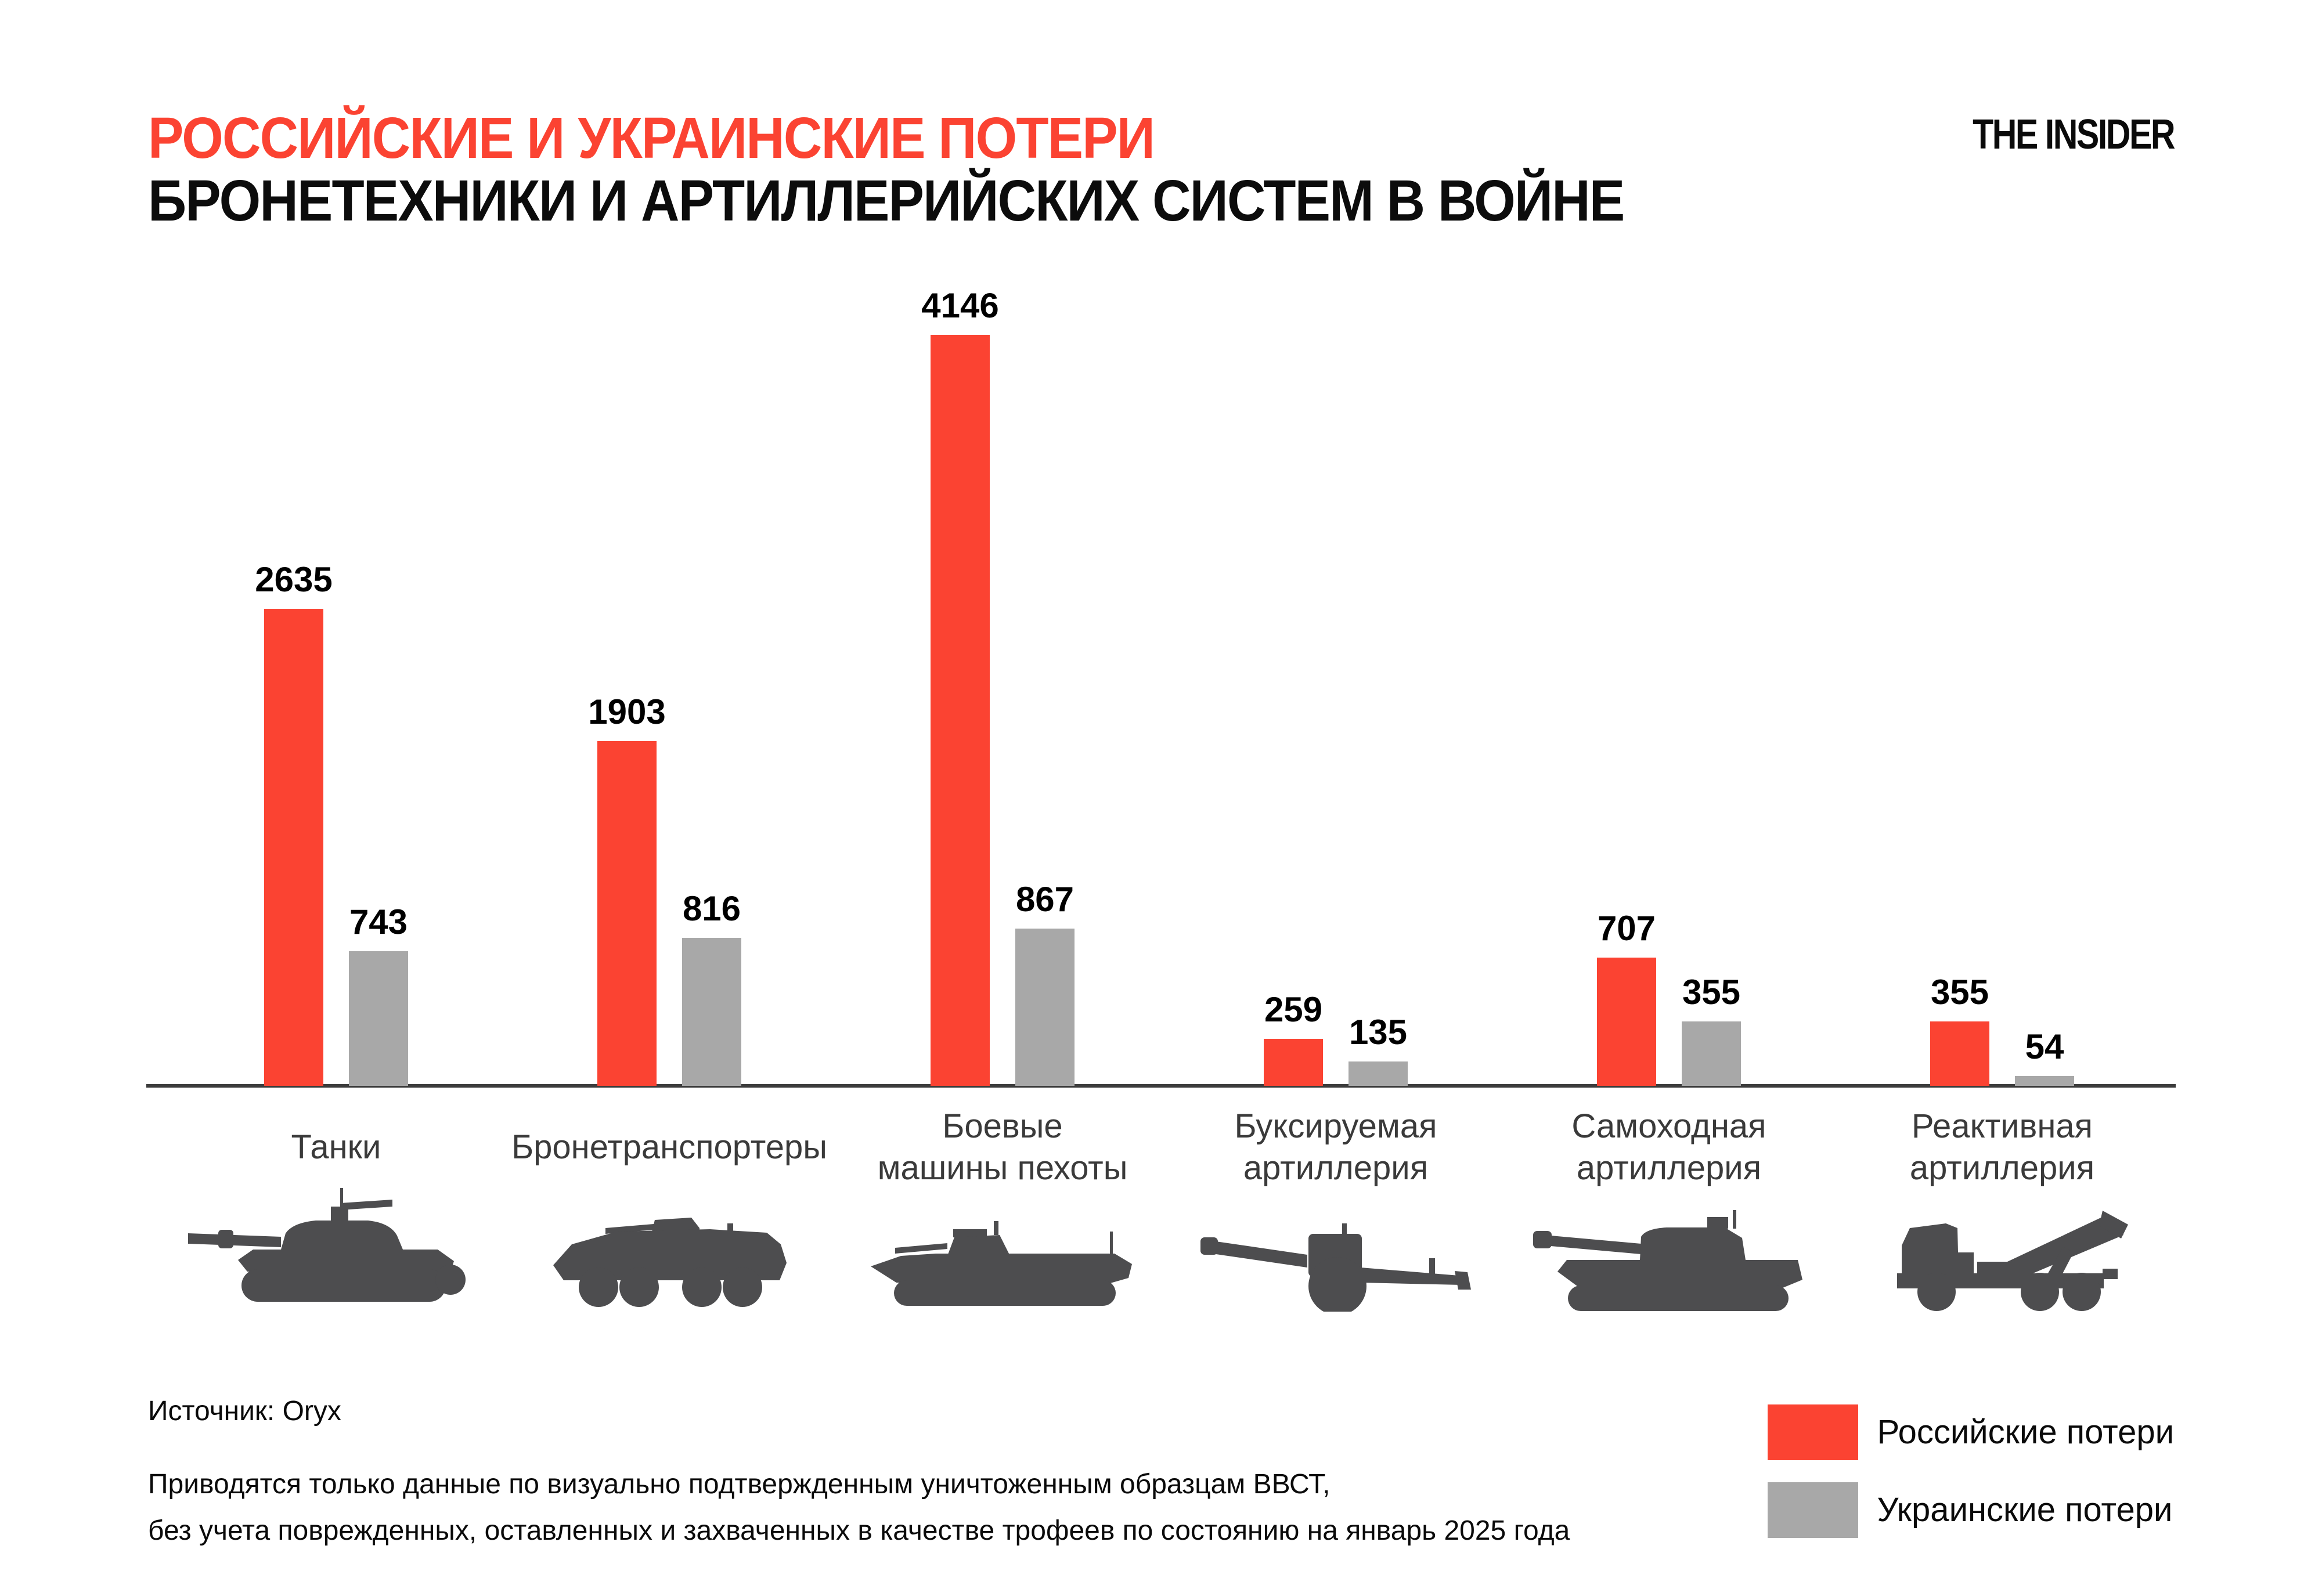  Describe the element at coordinates (1293, 1009) in the screenshot. I see `bar-value-label: 259` at that location.